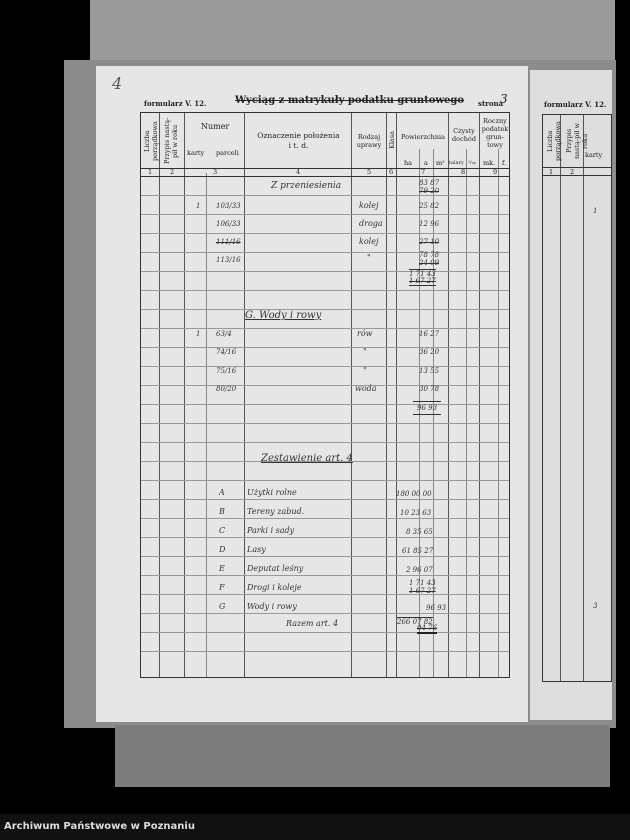 Image resolution: width=630 pixels, height=840 pixels. I want to click on summary-name: Parki i sady, so click(271, 530).